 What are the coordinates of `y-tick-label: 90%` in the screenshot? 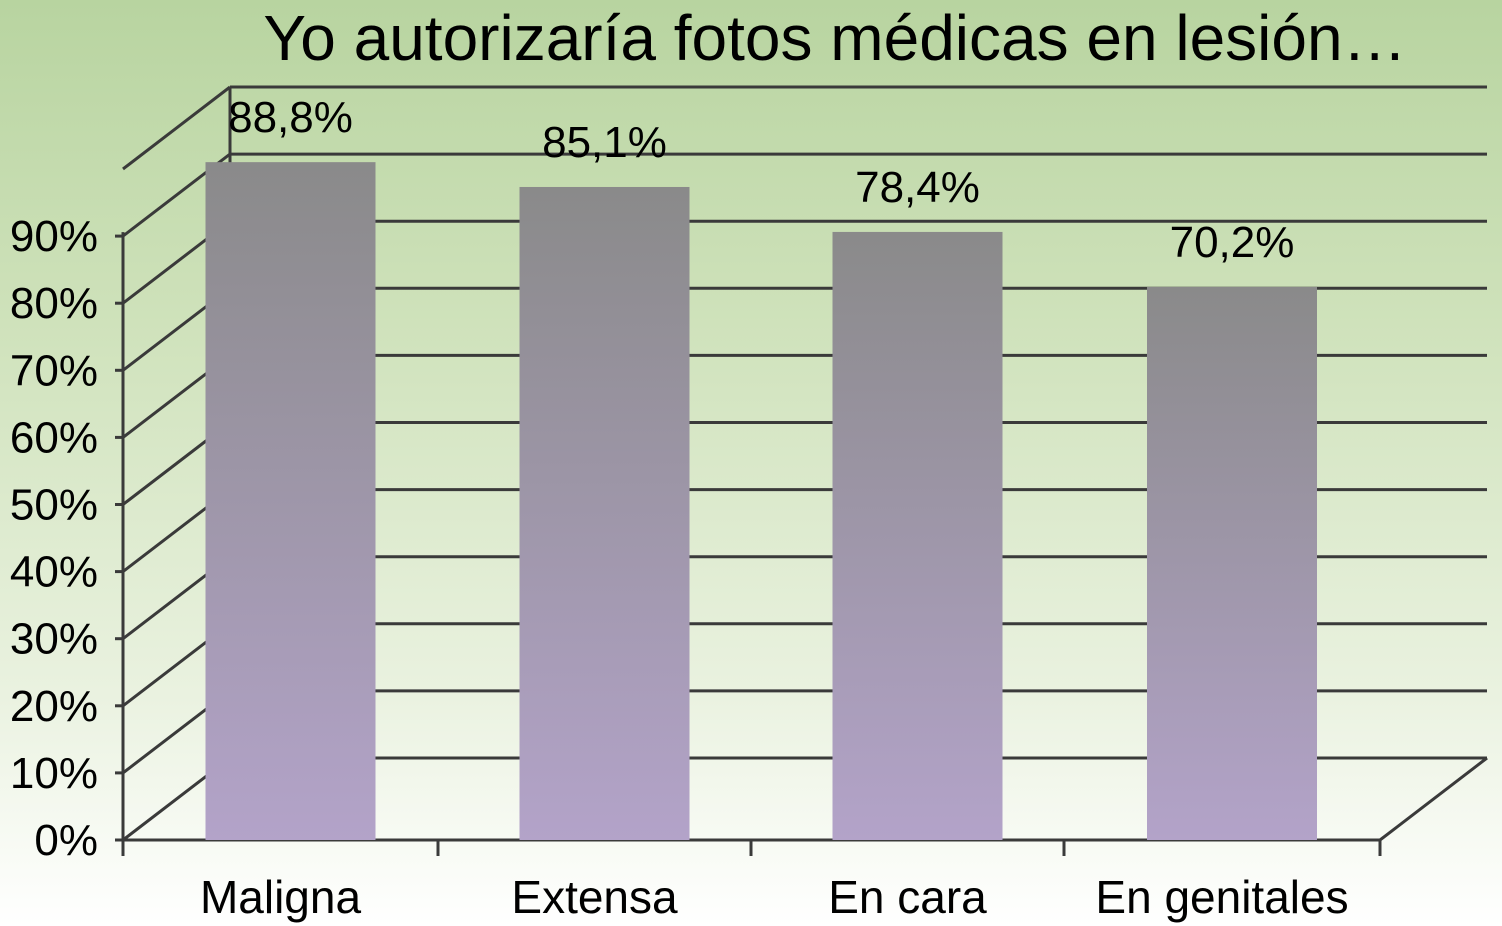 It's located at (54, 236).